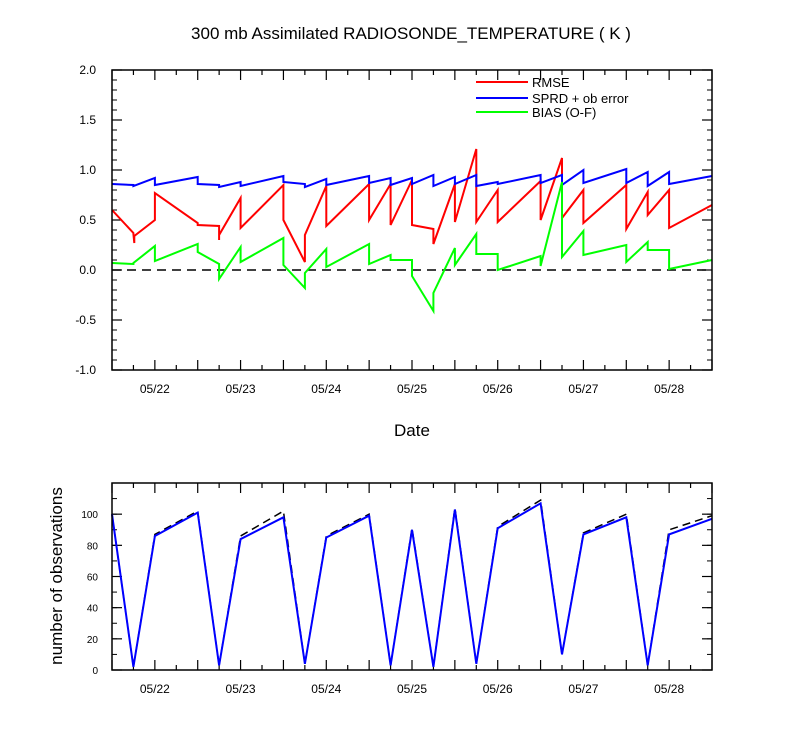  What do you see at coordinates (87, 220) in the screenshot?
I see `y-tick-label: 0.5` at bounding box center [87, 220].